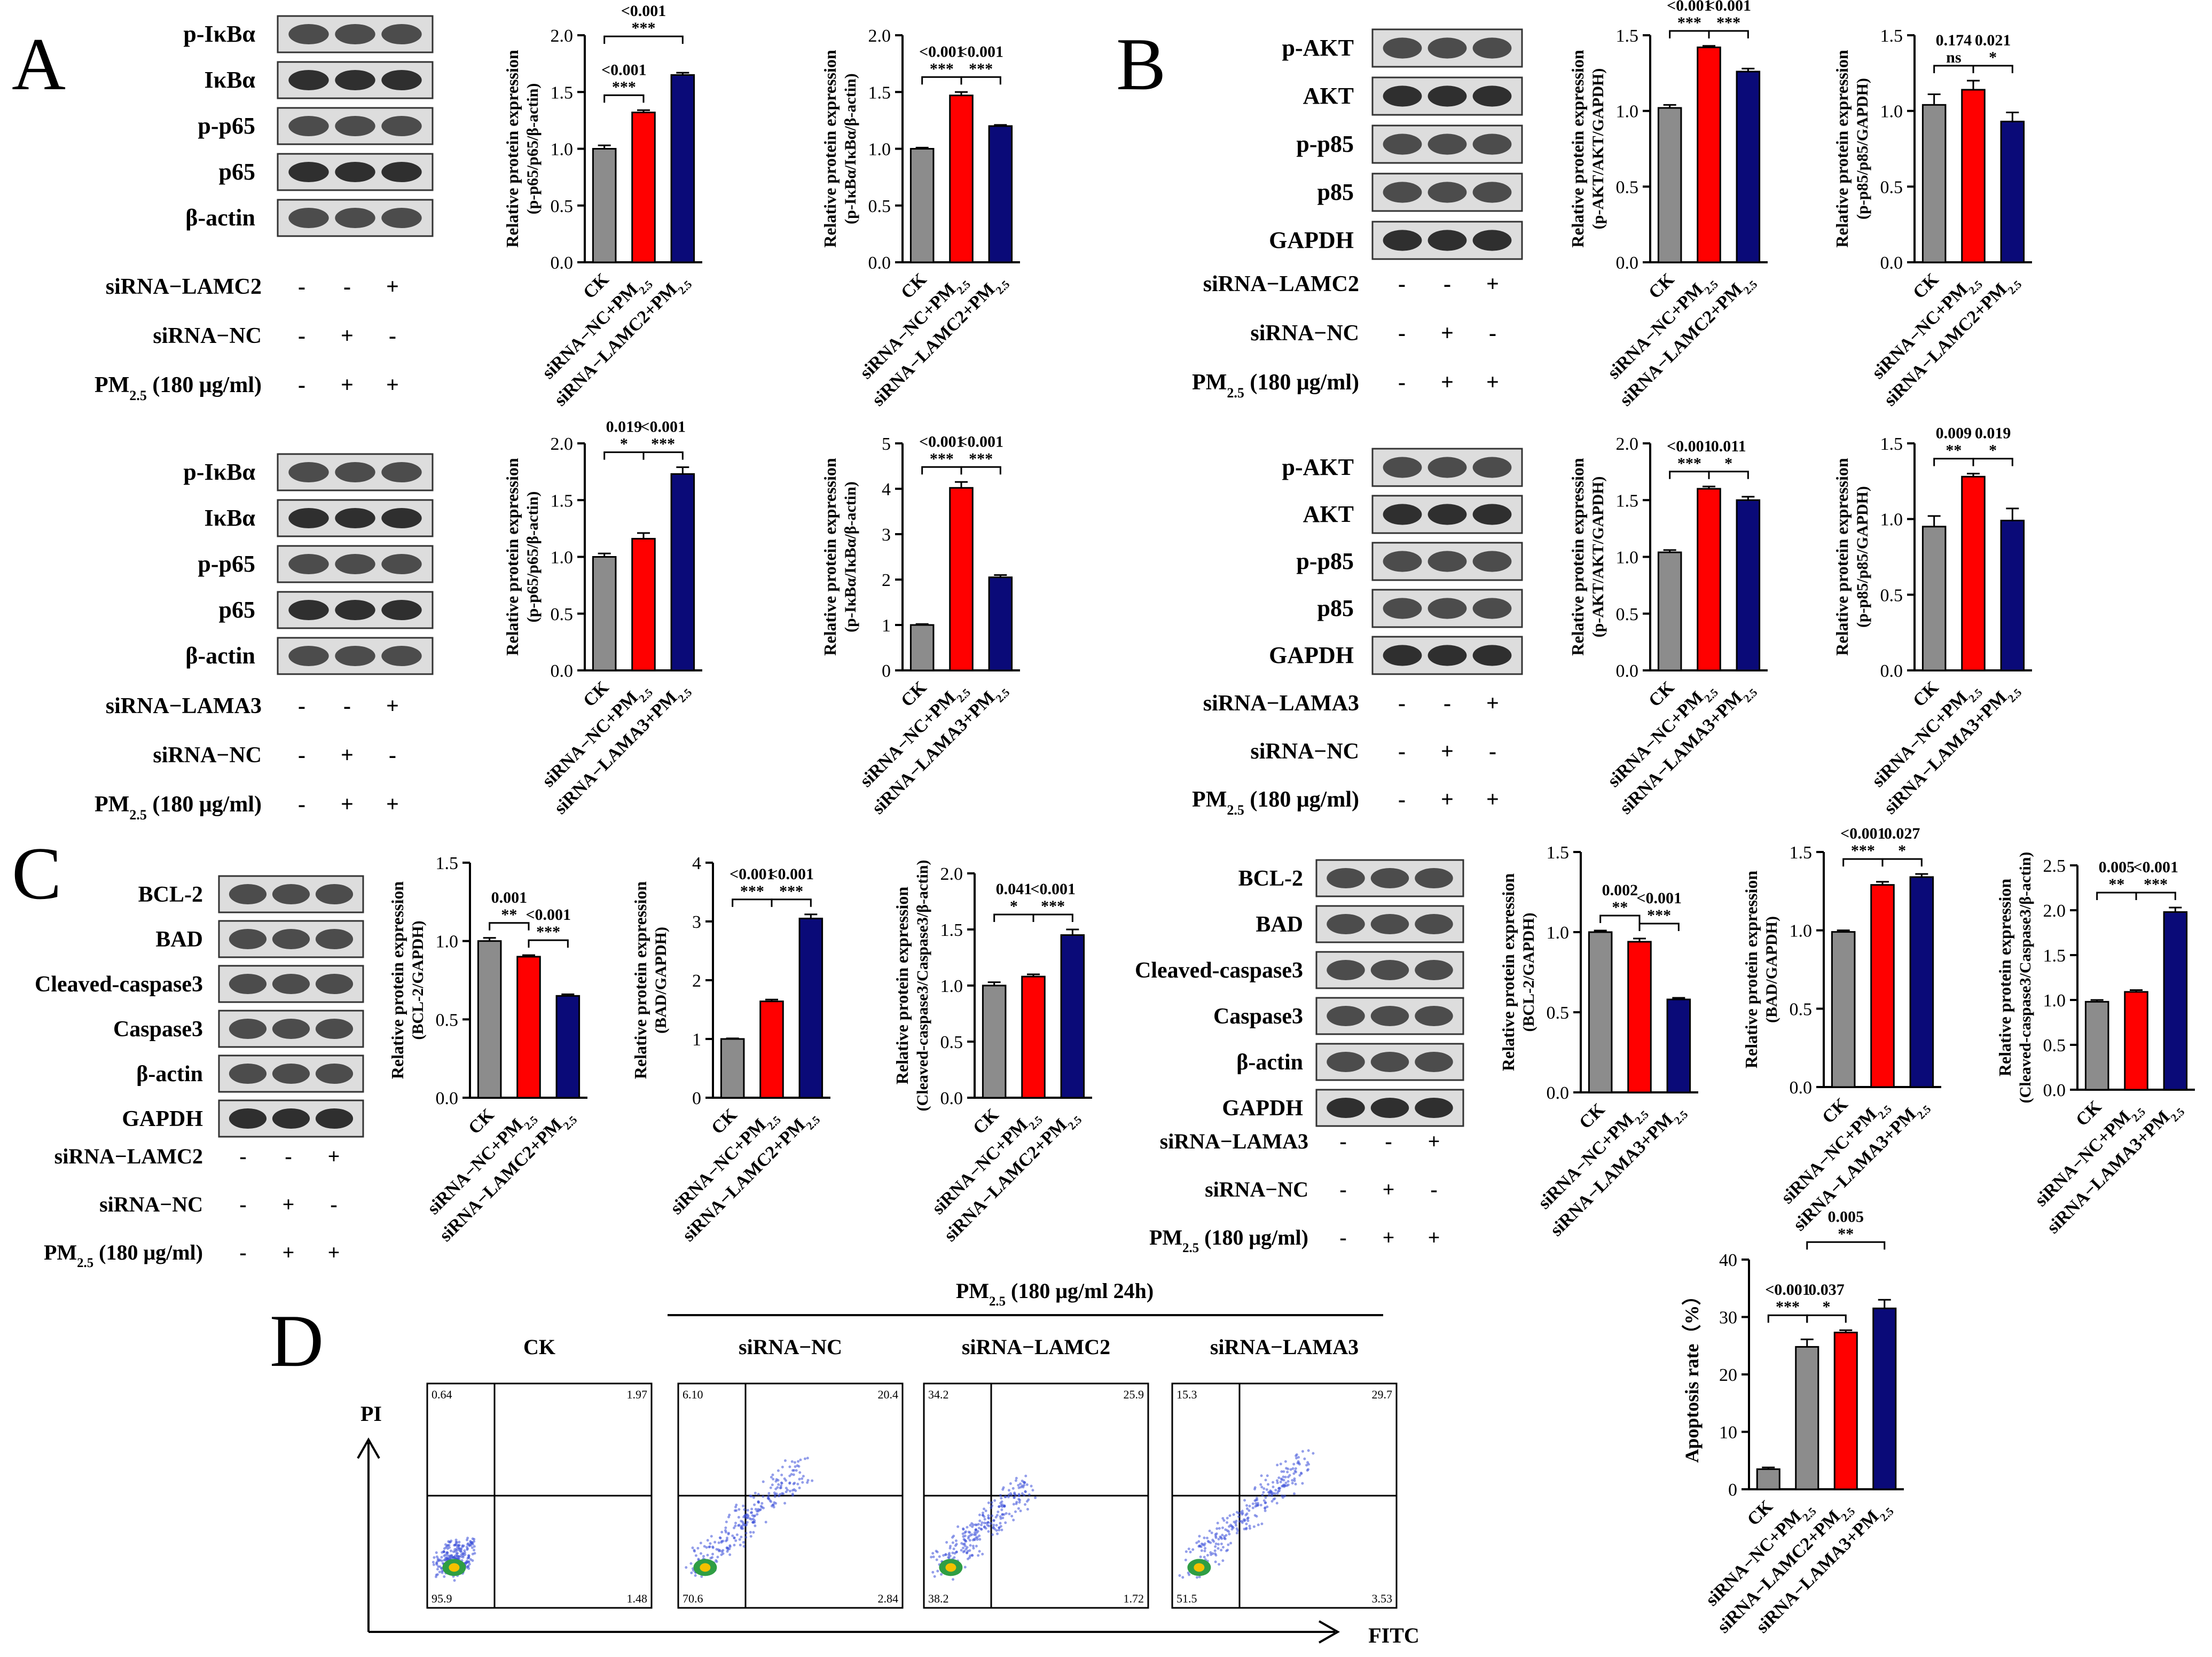 The width and height of the screenshot is (2212, 1657). I want to click on y-tick-label: 0.5, so click(1627, 614).